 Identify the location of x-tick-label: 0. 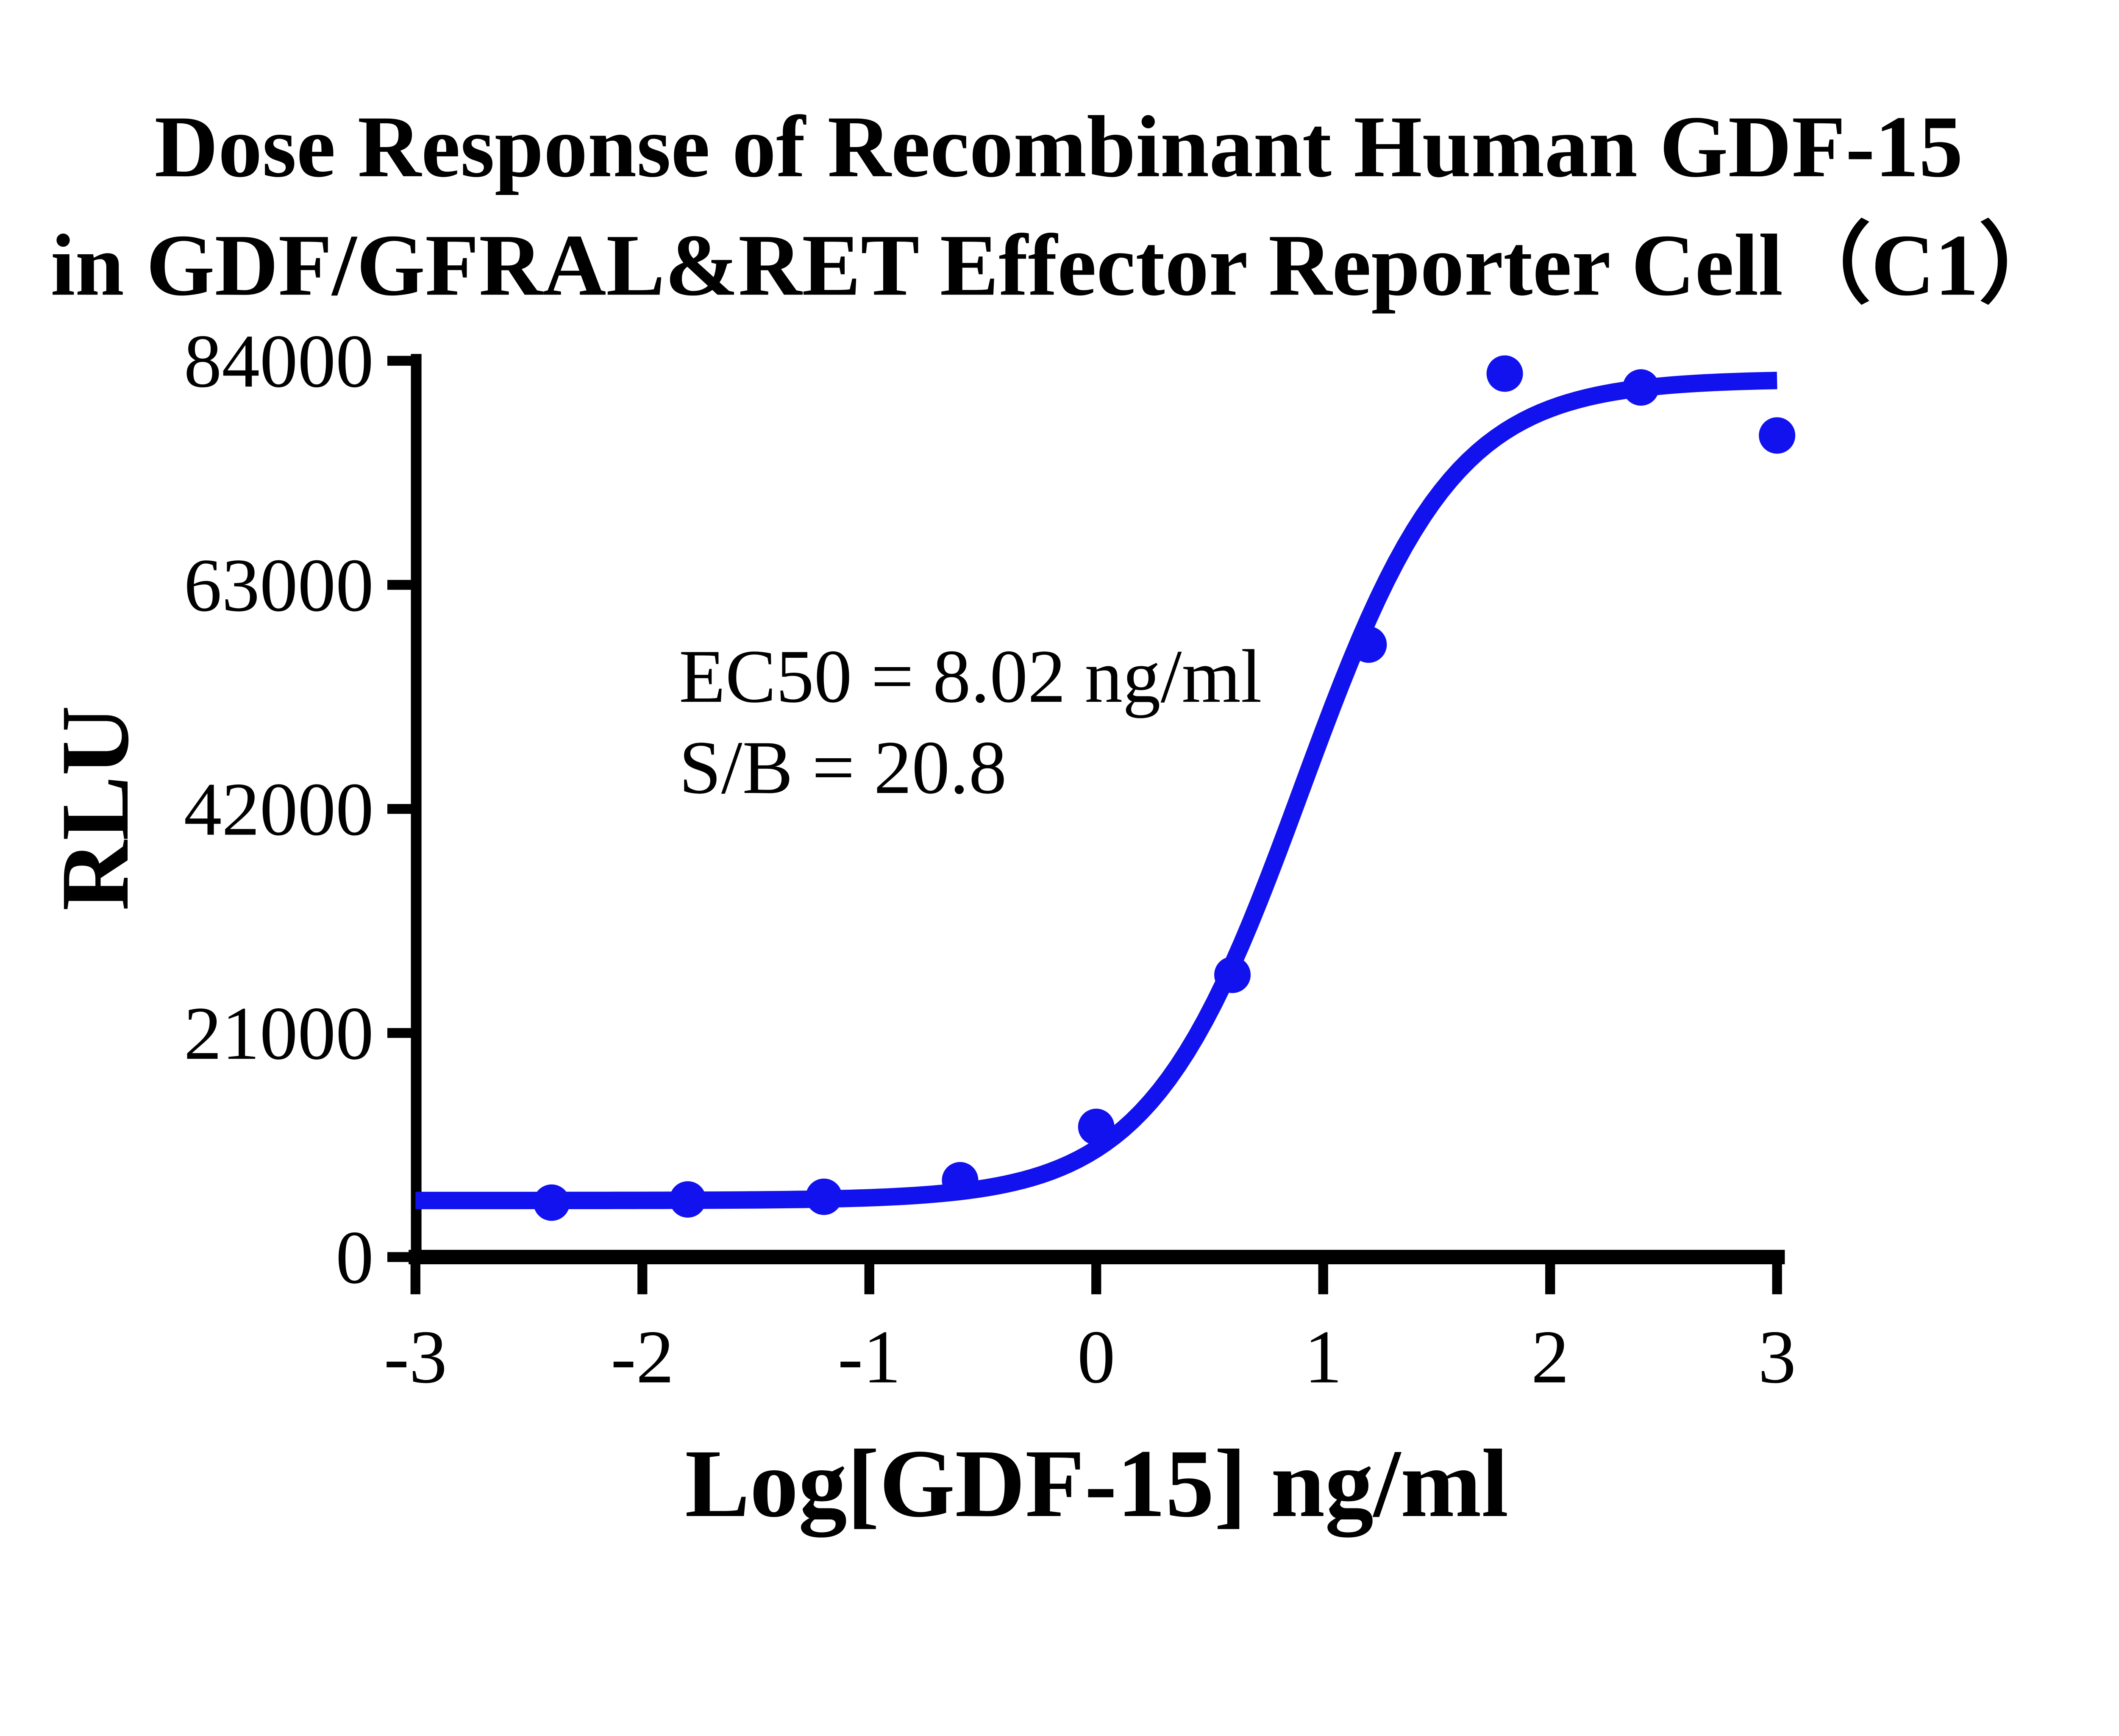
(1096, 1357).